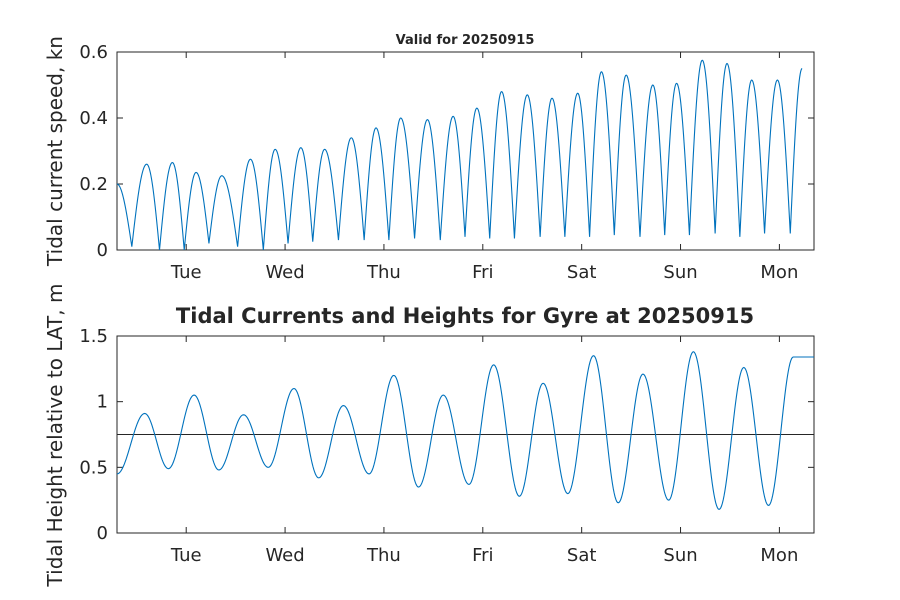 This screenshot has height=600, width=900. I want to click on ytick-label: 1.5, so click(93, 336).